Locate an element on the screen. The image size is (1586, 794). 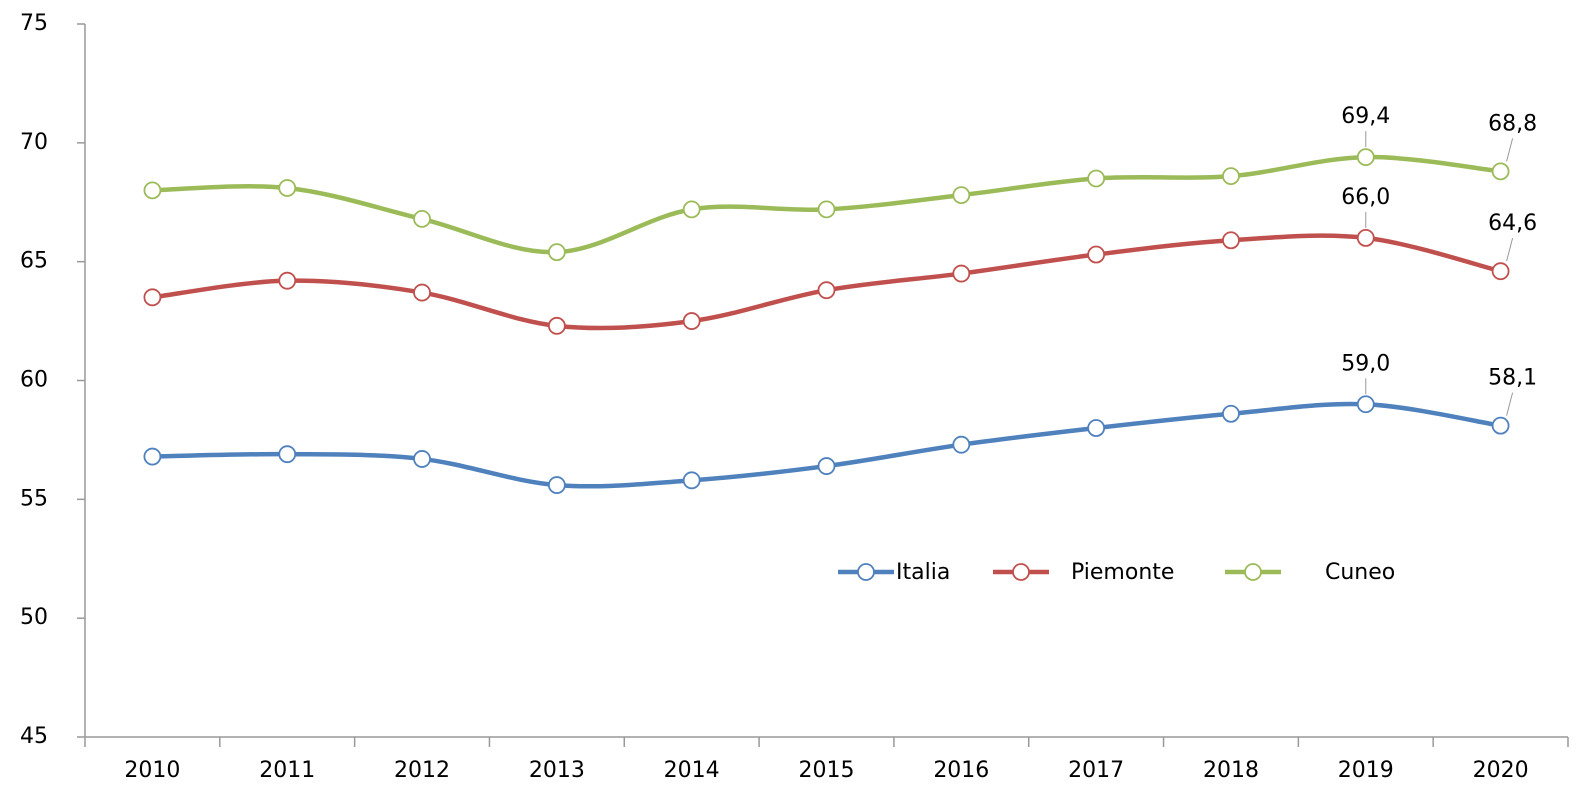
y-tick-label: 45 is located at coordinates (34, 736).